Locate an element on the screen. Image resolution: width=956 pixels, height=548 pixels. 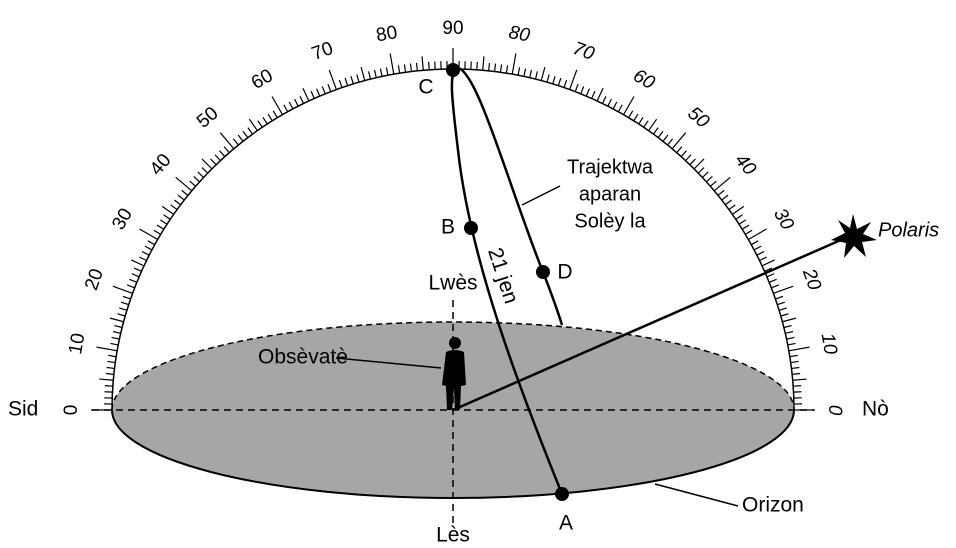
observer-figure is located at coordinates (454, 373).